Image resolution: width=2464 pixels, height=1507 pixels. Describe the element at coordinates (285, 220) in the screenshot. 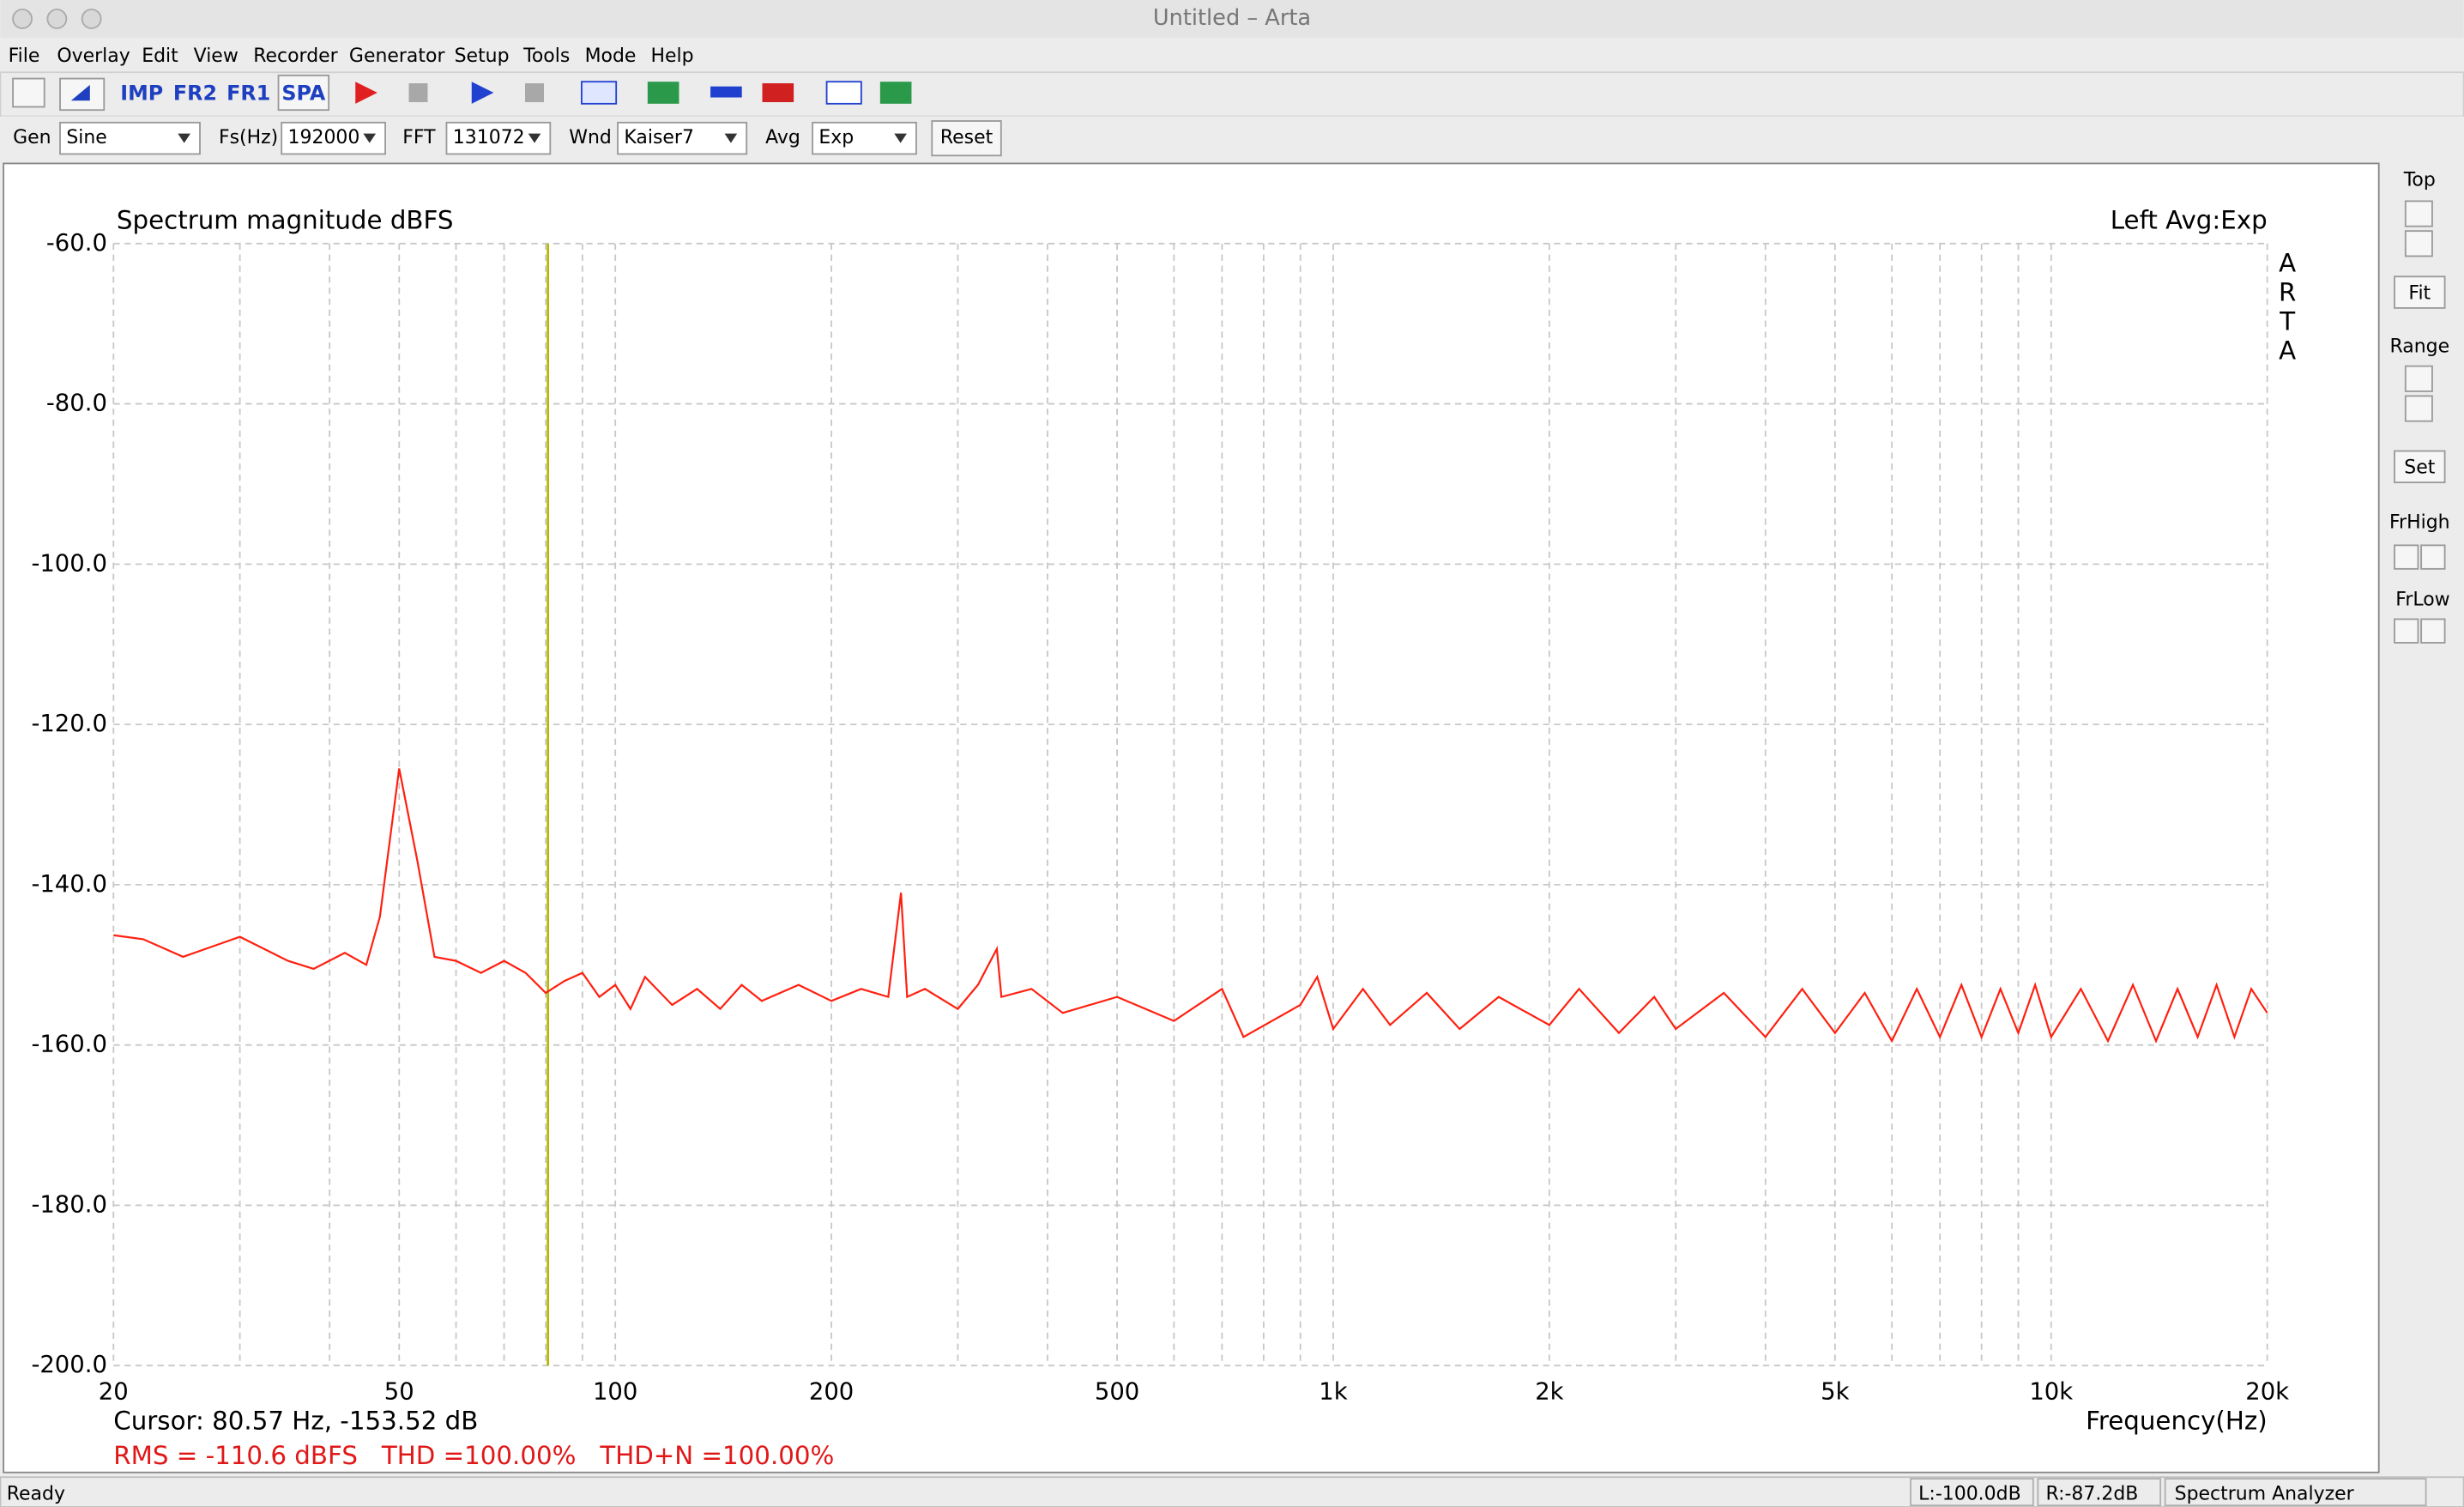

I see `chart-title: Spectrum magnitude dBFS` at that location.